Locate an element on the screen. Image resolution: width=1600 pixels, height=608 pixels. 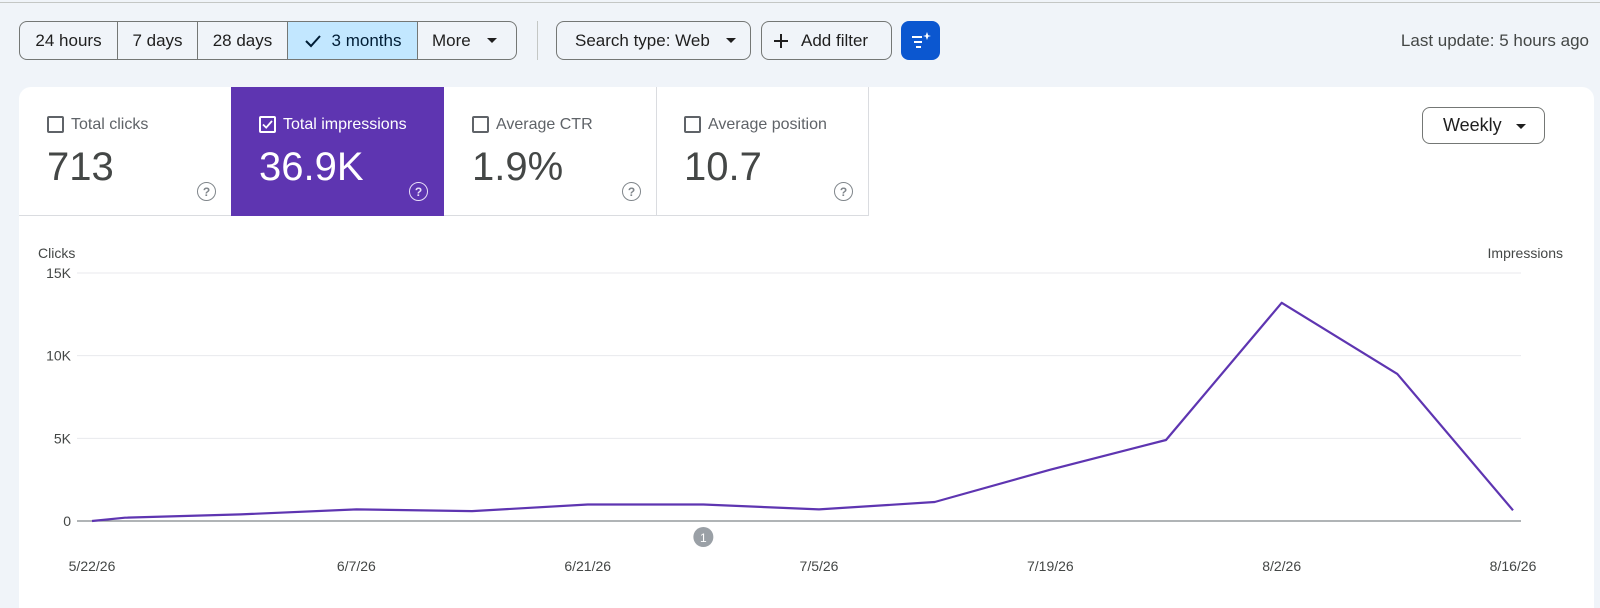
range-label: 7 days is located at coordinates (157, 40).